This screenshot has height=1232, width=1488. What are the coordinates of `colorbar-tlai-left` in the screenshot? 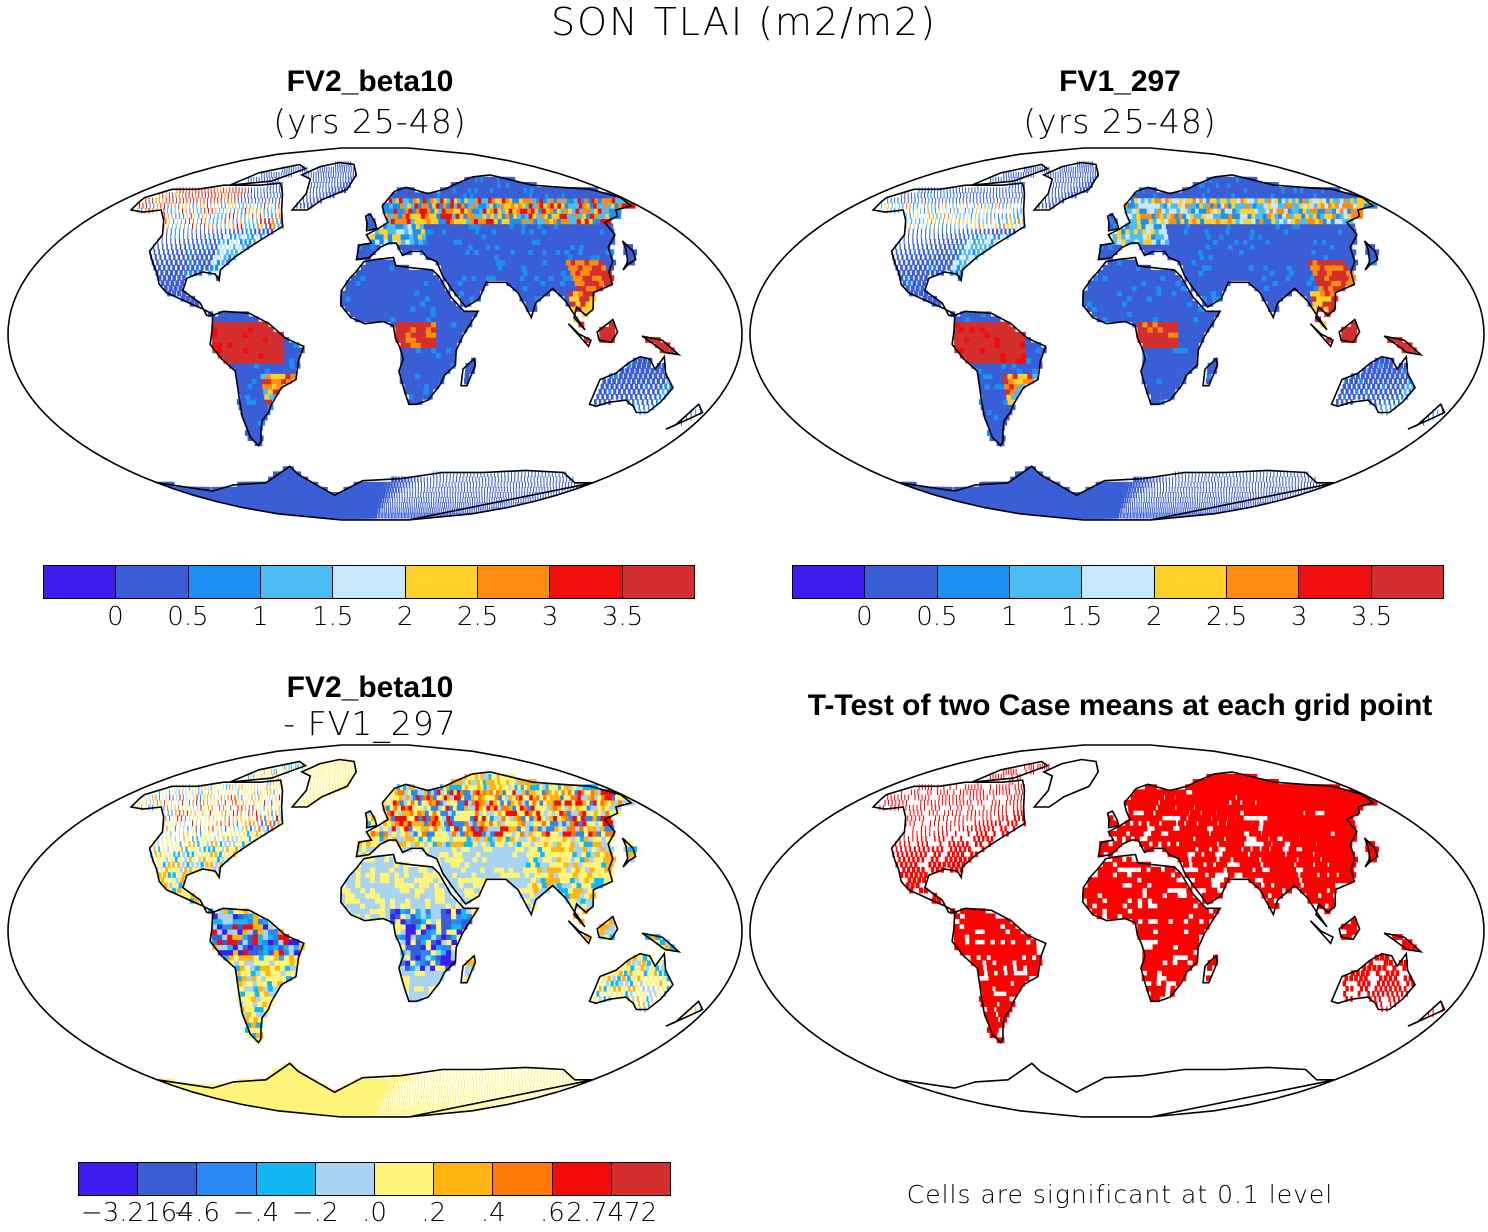 It's located at (369, 582).